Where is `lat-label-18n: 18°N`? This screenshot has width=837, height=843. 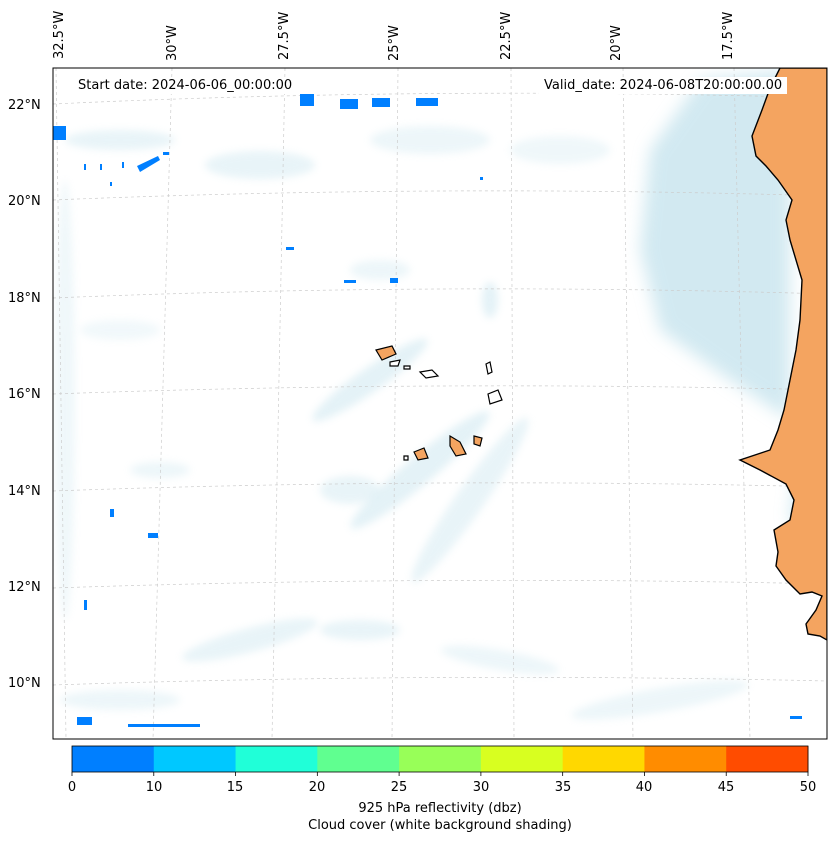
lat-label-18n: 18°N is located at coordinates (24, 298).